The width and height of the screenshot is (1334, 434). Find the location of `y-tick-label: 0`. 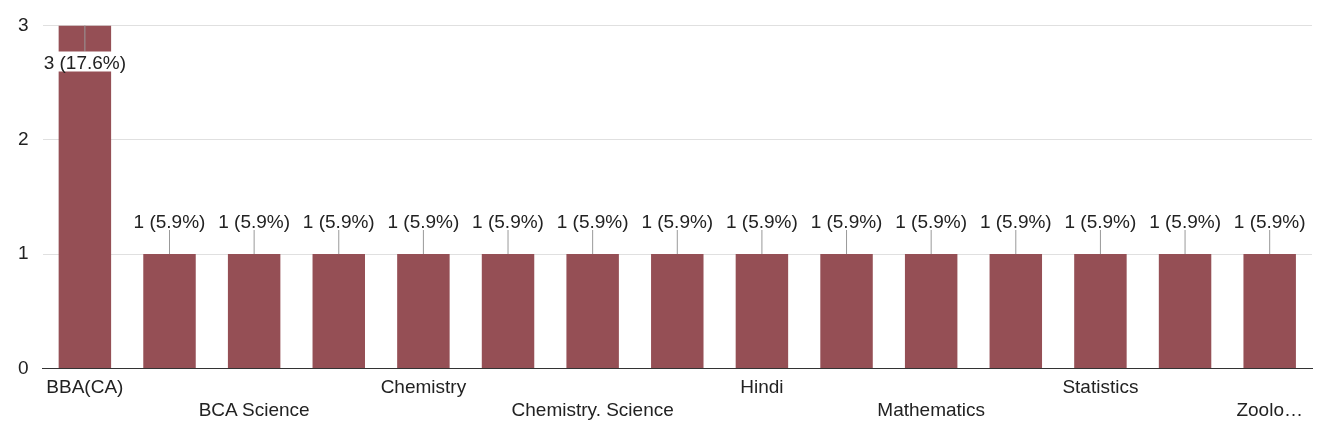

y-tick-label: 0 is located at coordinates (23, 367).